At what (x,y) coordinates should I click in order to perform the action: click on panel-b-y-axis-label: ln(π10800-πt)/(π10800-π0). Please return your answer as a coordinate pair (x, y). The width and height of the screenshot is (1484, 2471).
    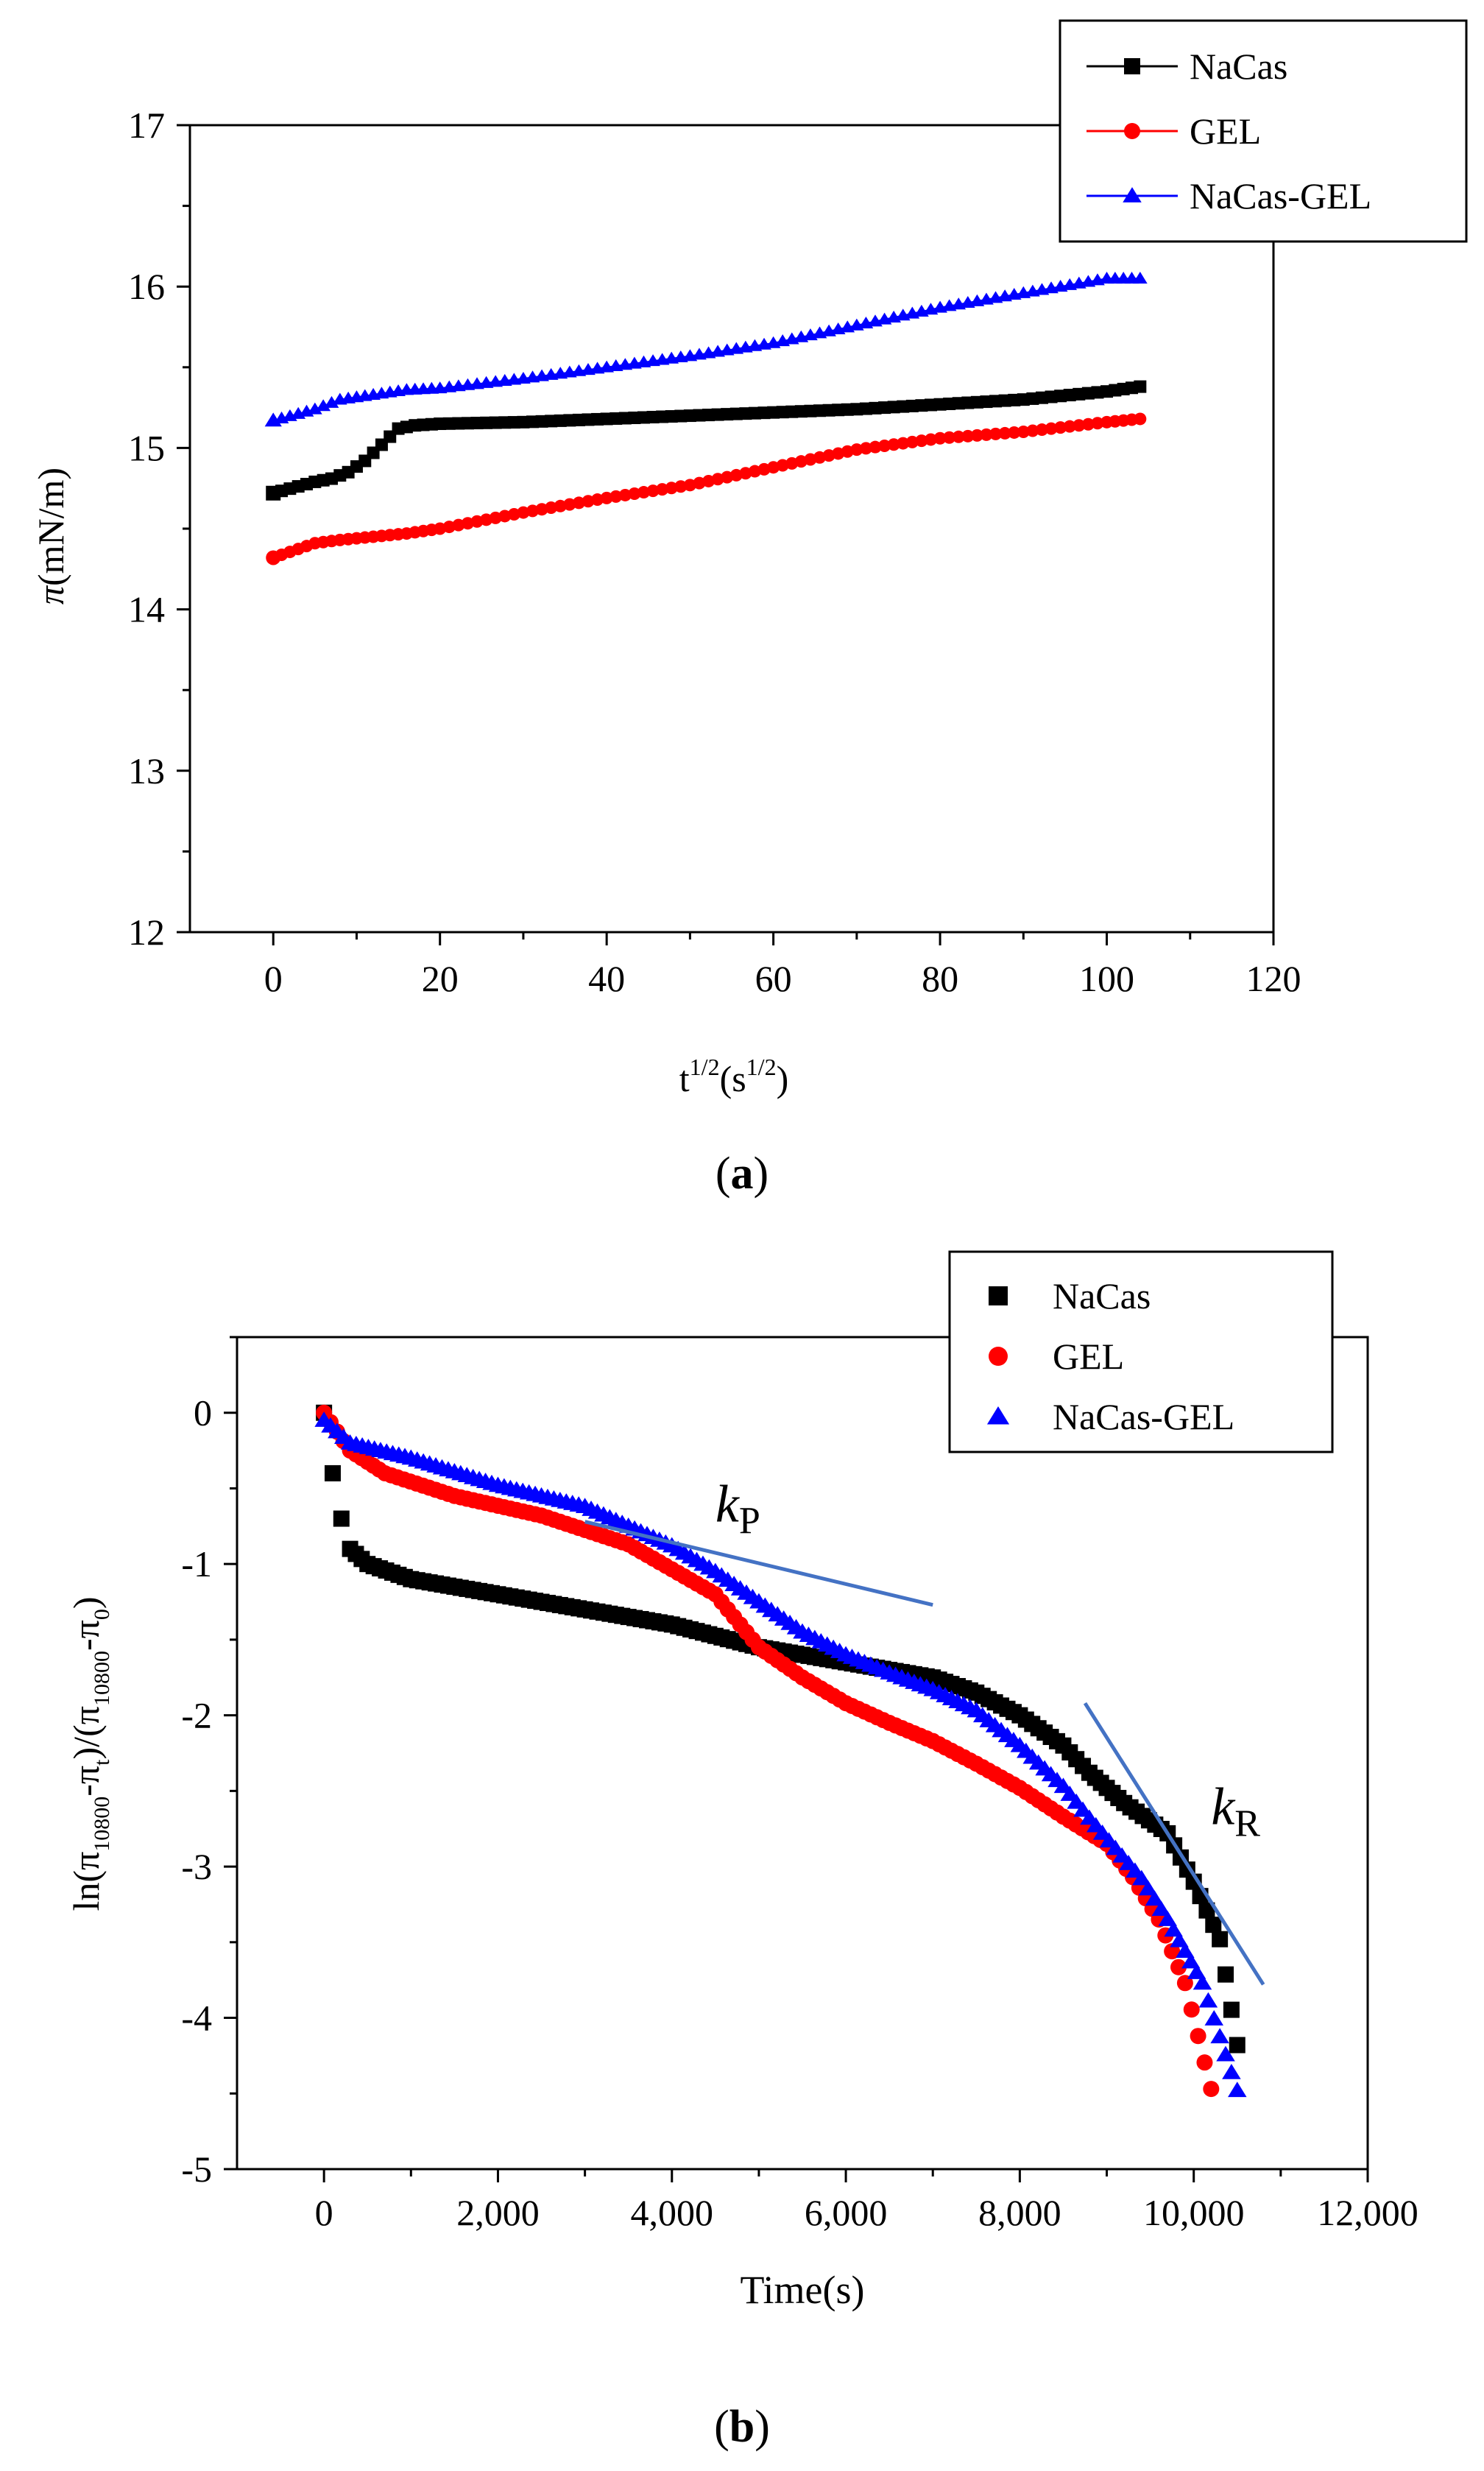
    Looking at the image, I should click on (90, 1753).